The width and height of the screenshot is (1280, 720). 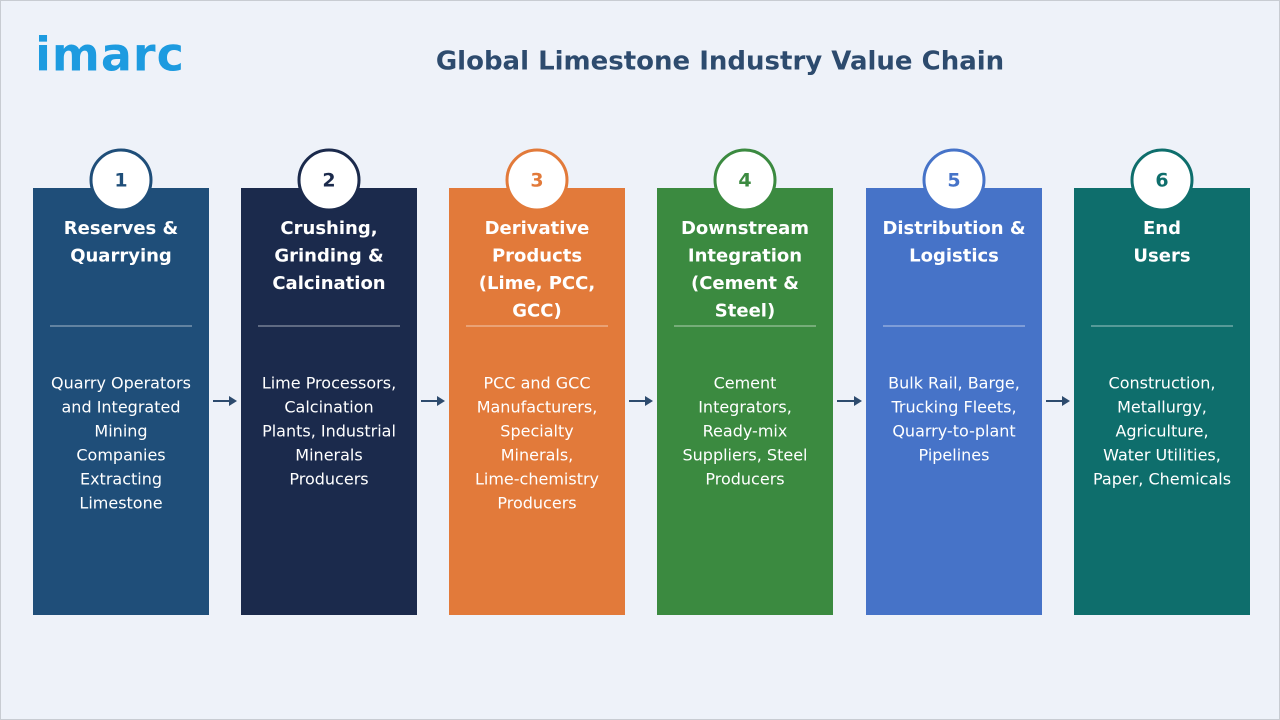 What do you see at coordinates (328, 256) in the screenshot?
I see `stage-title: Grinding &` at bounding box center [328, 256].